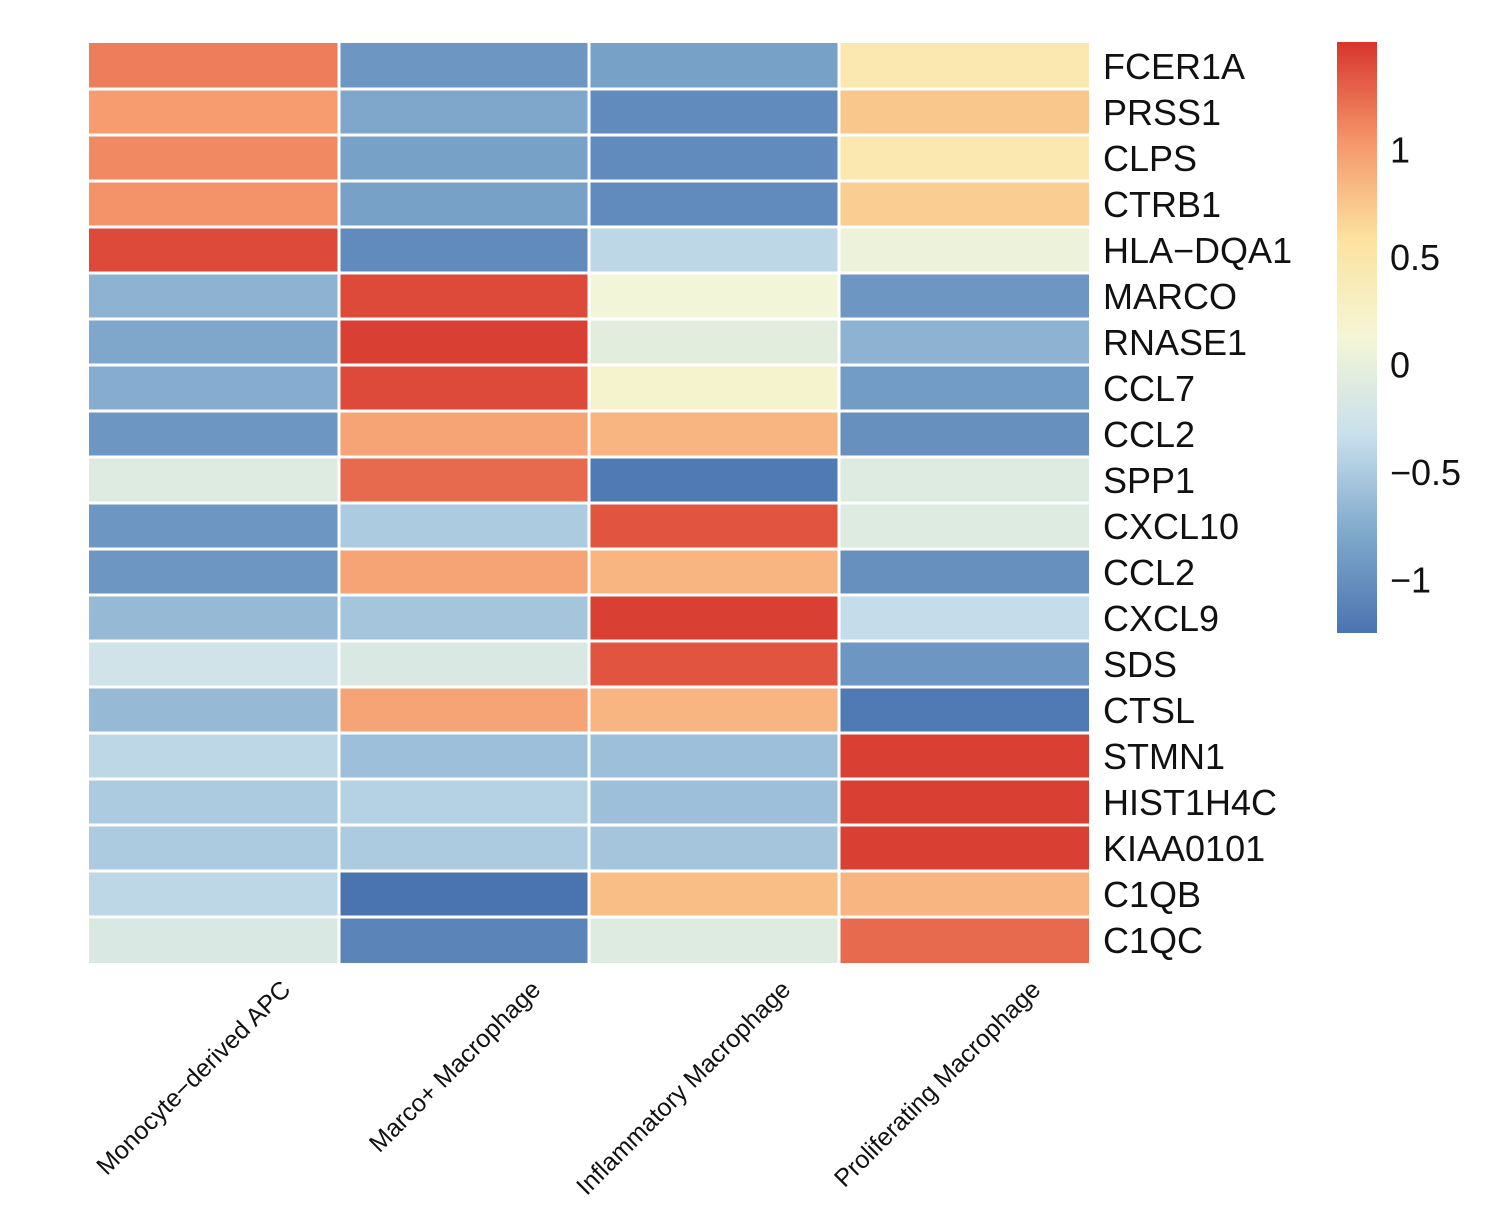 The height and width of the screenshot is (1228, 1500). I want to click on cell-marco-monocyte-derived-apc, so click(213, 296).